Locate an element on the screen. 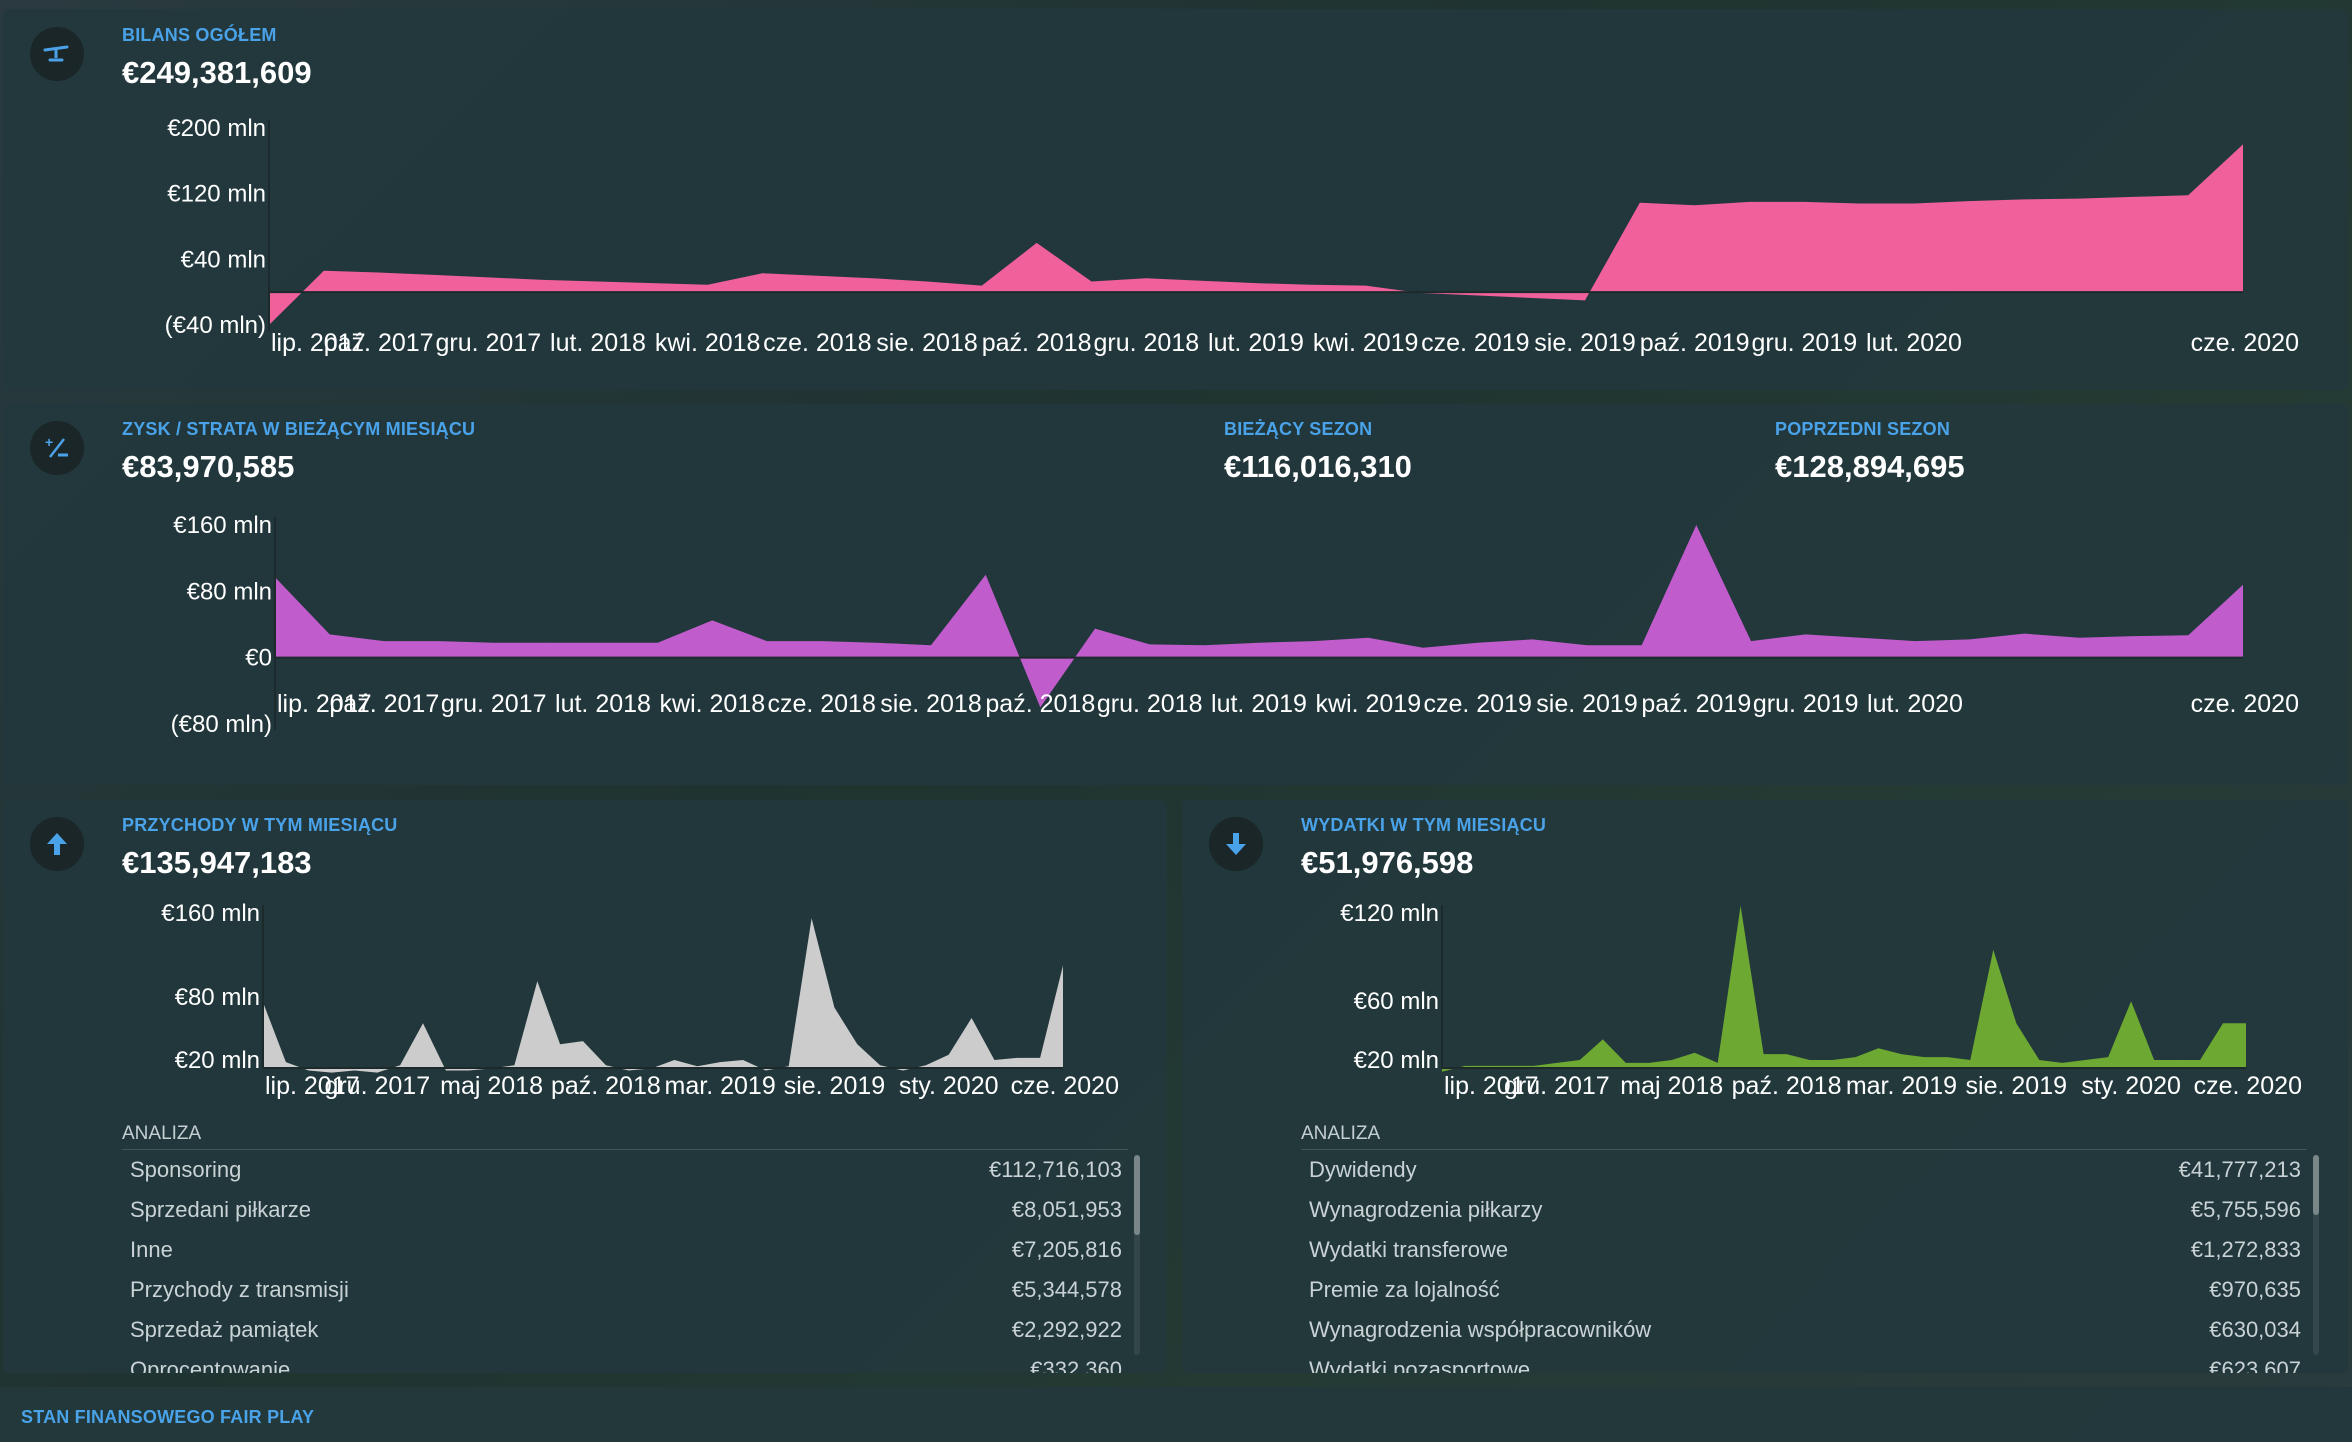  profit-x-tick-label: gru. 2019 is located at coordinates (1806, 704).